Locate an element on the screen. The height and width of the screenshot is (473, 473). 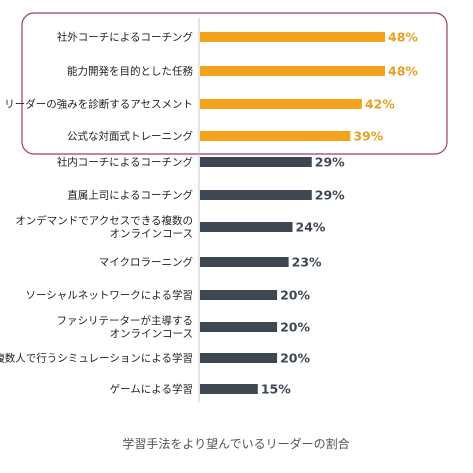
value-label: 15% is located at coordinates (276, 389).